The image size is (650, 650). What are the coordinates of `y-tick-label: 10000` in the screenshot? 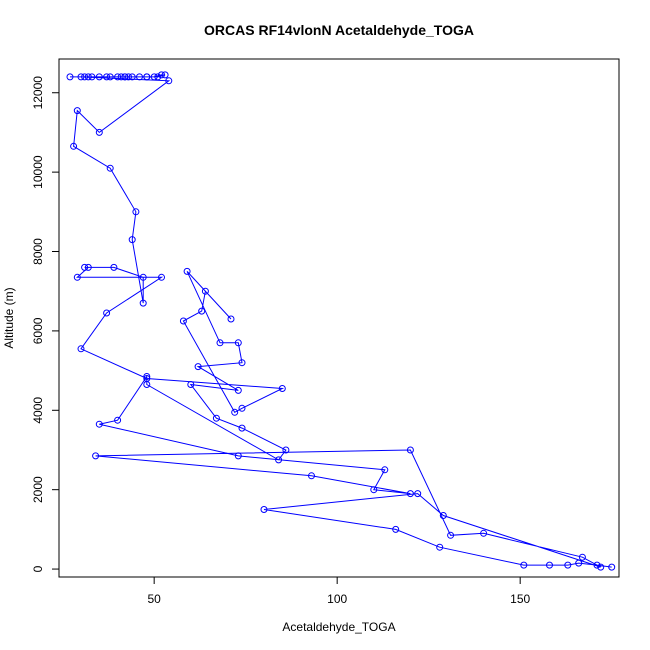 It's located at (38, 172).